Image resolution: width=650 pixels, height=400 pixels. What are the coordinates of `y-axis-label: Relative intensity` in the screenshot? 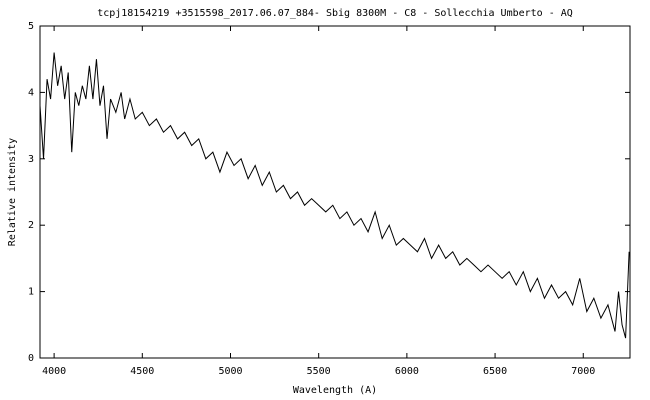 It's located at (12, 192).